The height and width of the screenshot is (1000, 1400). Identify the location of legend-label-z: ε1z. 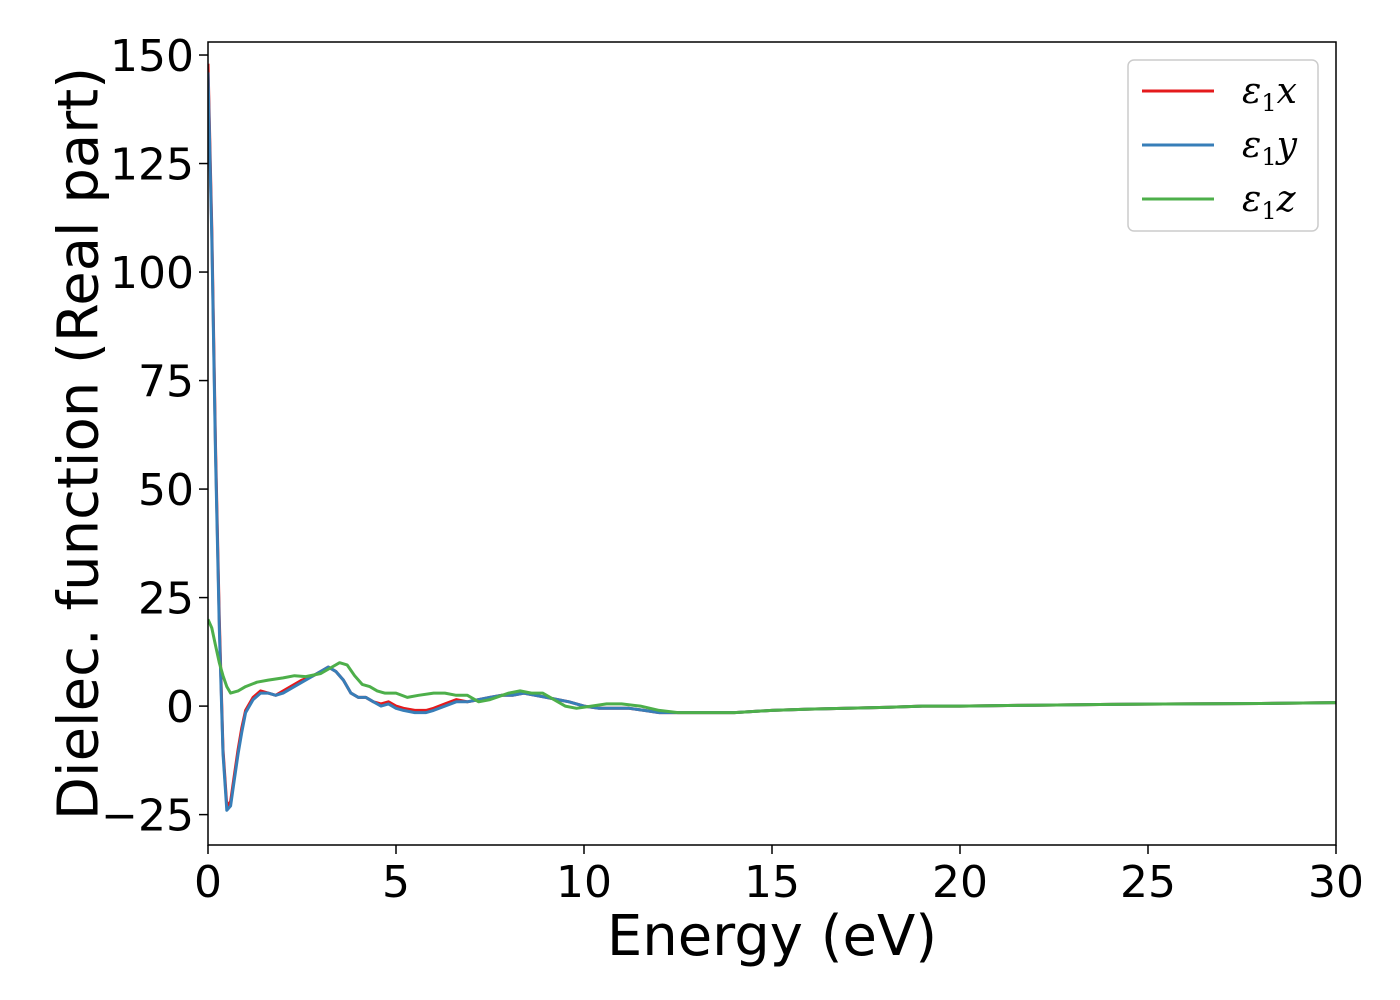
(1269, 202).